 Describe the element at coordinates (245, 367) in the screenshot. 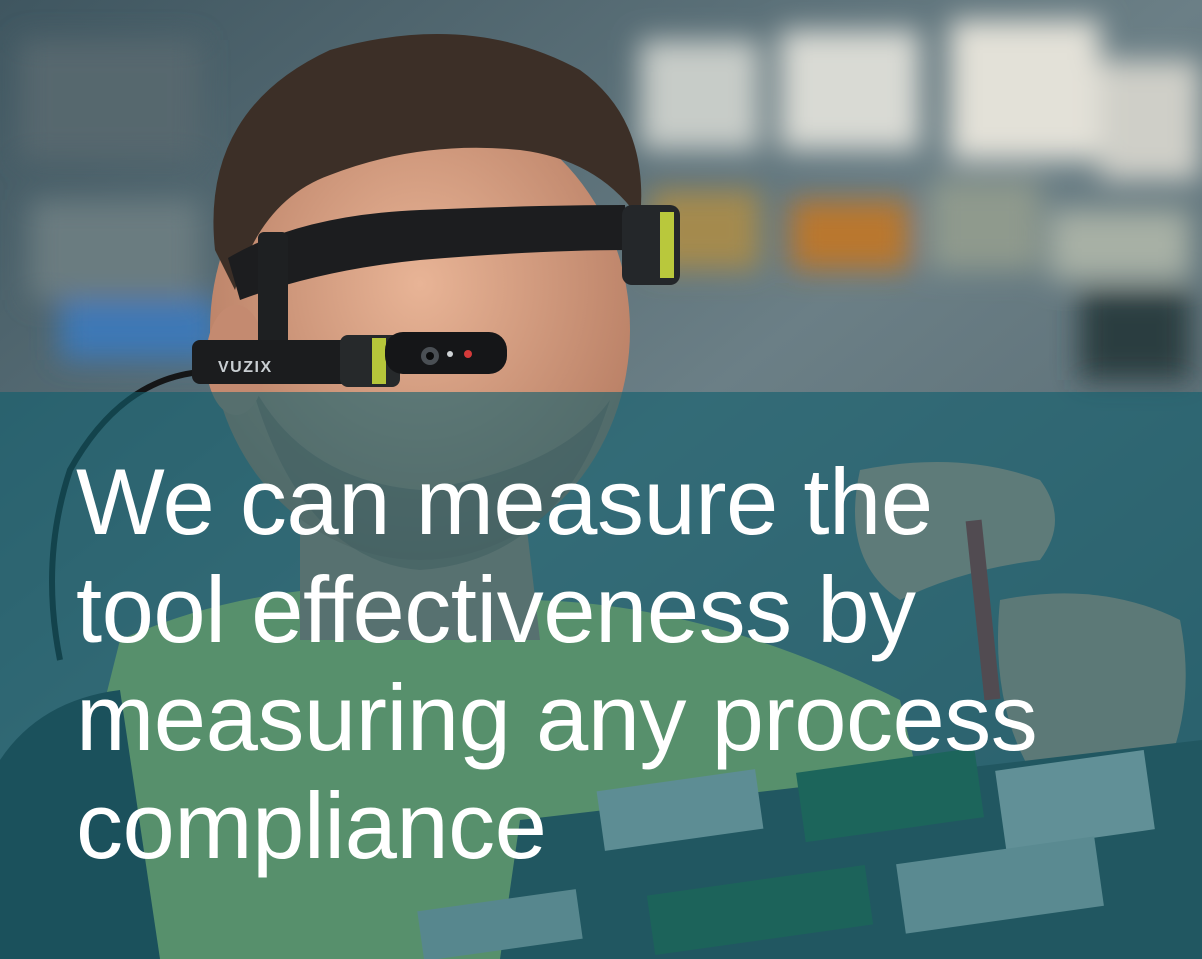

I see `vuzix-logo-text: VUZIX` at that location.